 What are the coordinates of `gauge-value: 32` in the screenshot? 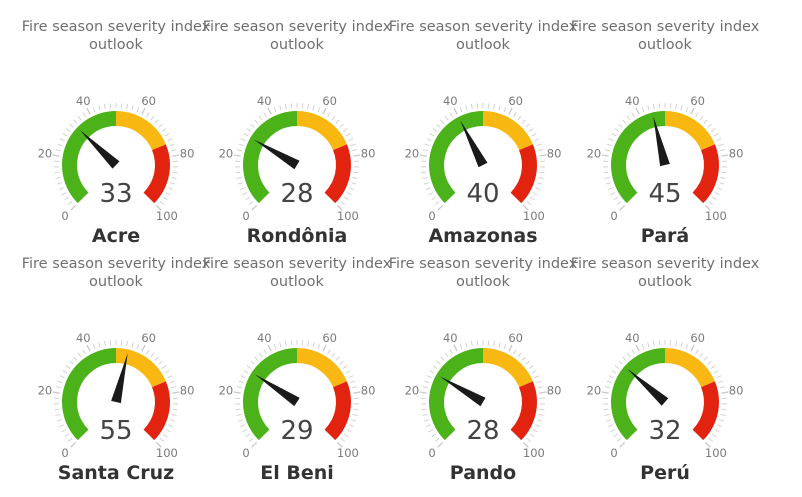 It's located at (665, 431).